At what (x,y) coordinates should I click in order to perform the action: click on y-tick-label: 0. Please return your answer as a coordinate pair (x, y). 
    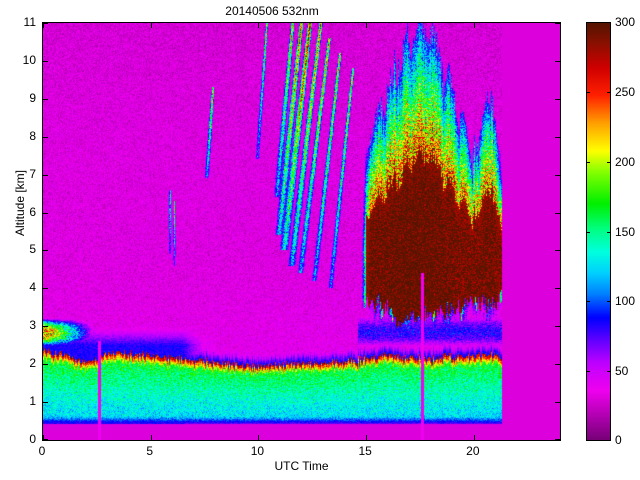
    Looking at the image, I should click on (32, 439).